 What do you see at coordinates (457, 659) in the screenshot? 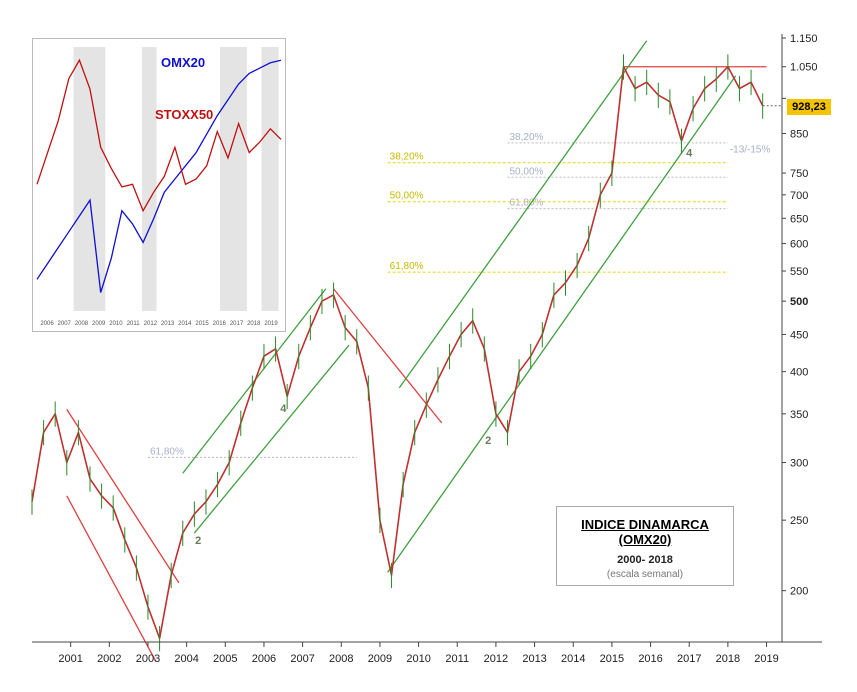
I see `x-tick-label: 2011` at bounding box center [457, 659].